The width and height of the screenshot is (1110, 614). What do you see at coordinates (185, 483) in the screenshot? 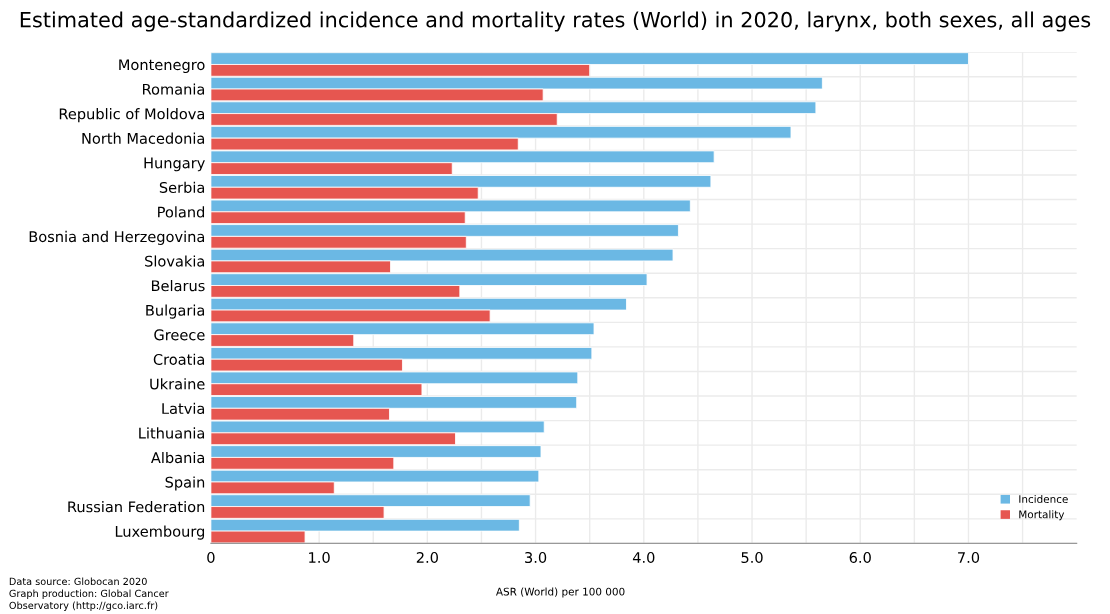
I see `y-tick-label: Spain` at bounding box center [185, 483].